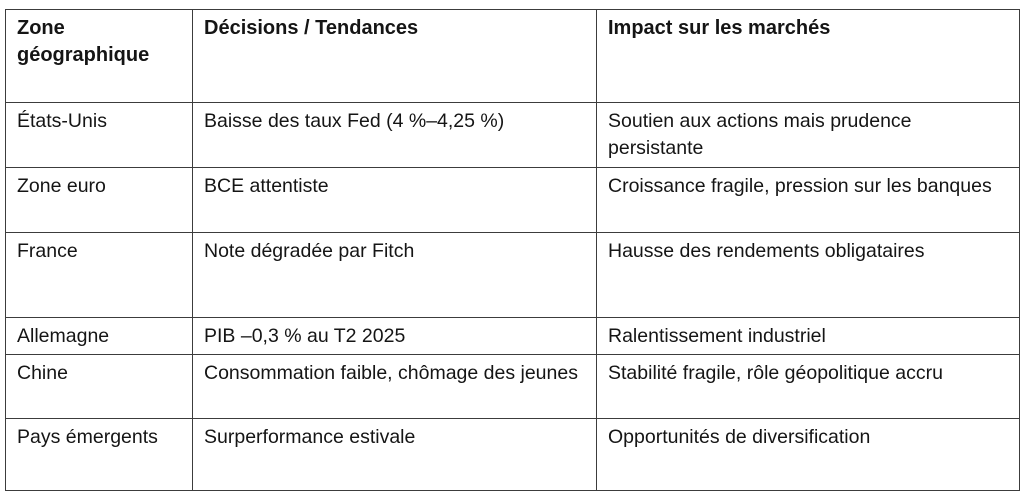  What do you see at coordinates (394, 454) in the screenshot?
I see `cell-decision: Surperformance estivale` at bounding box center [394, 454].